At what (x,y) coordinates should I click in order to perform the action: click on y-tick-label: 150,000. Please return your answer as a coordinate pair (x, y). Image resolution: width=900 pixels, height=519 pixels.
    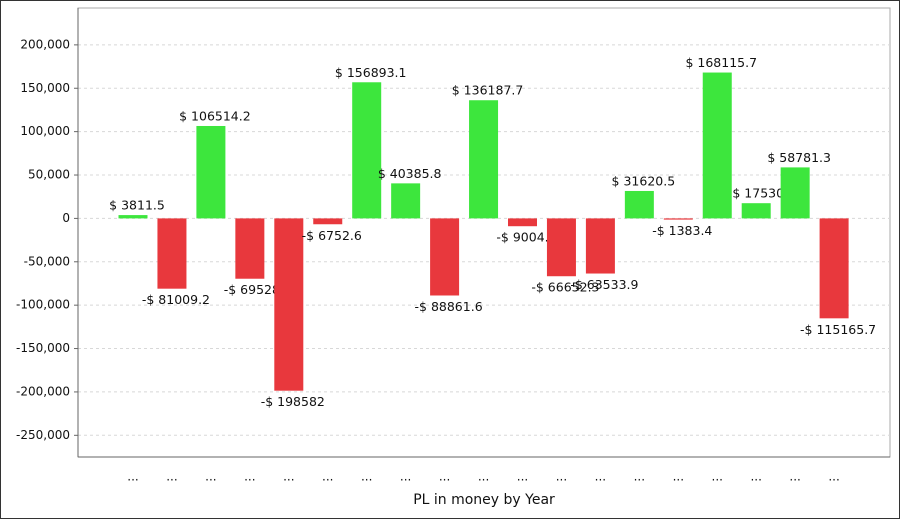
    Looking at the image, I should click on (45, 88).